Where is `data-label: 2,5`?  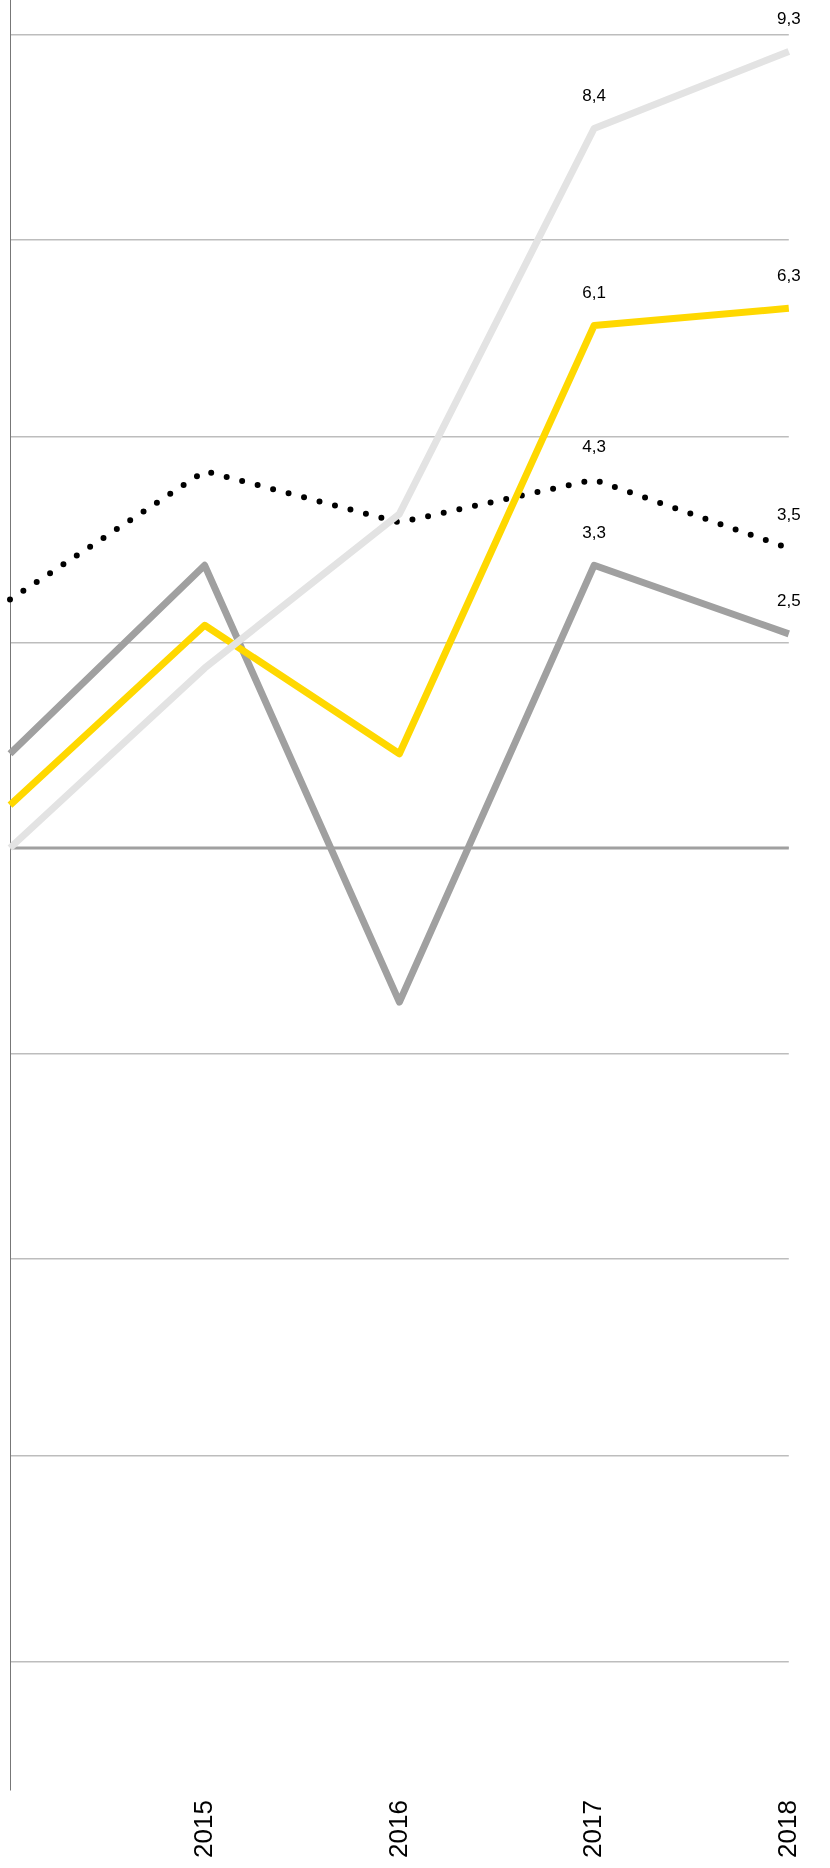
data-label: 2,5 is located at coordinates (788, 601).